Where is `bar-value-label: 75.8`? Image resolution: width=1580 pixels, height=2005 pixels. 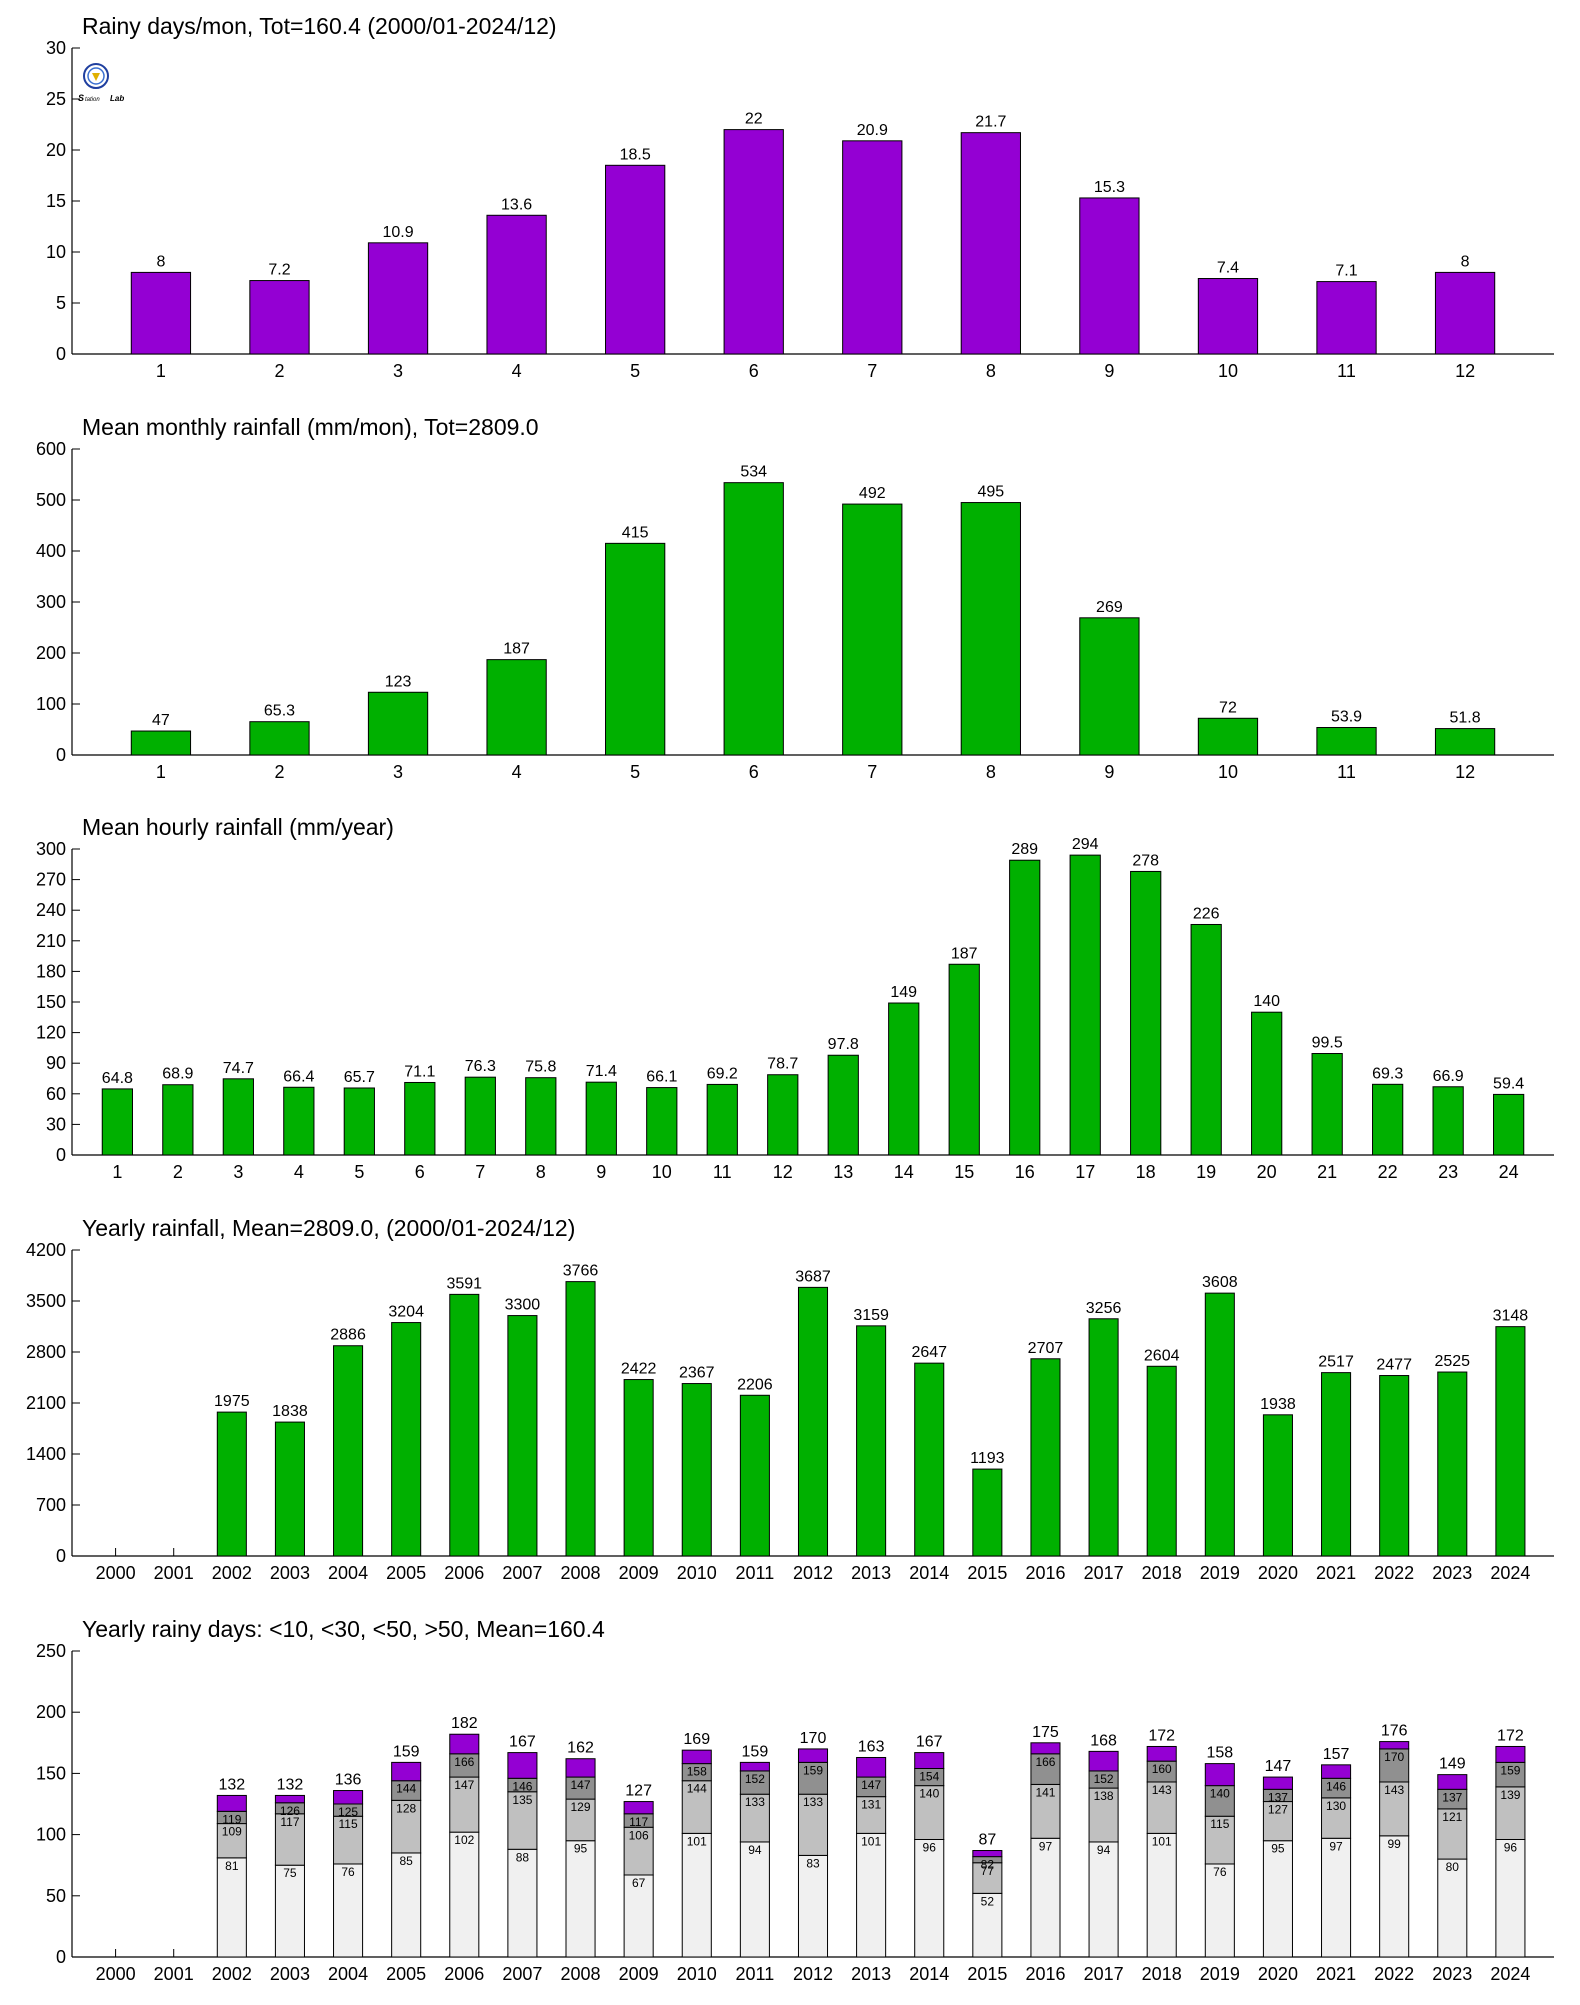 bar-value-label: 75.8 is located at coordinates (540, 1067).